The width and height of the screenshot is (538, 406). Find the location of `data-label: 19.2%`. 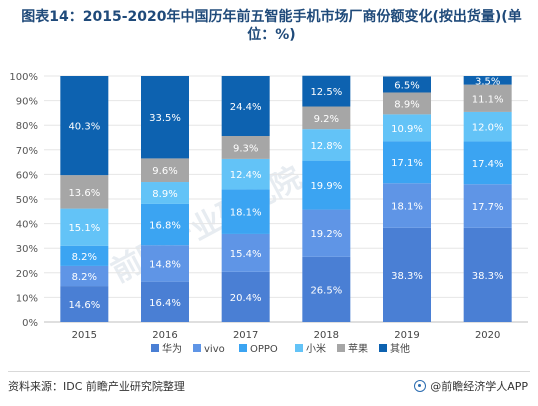

data-label: 19.2% is located at coordinates (326, 234).